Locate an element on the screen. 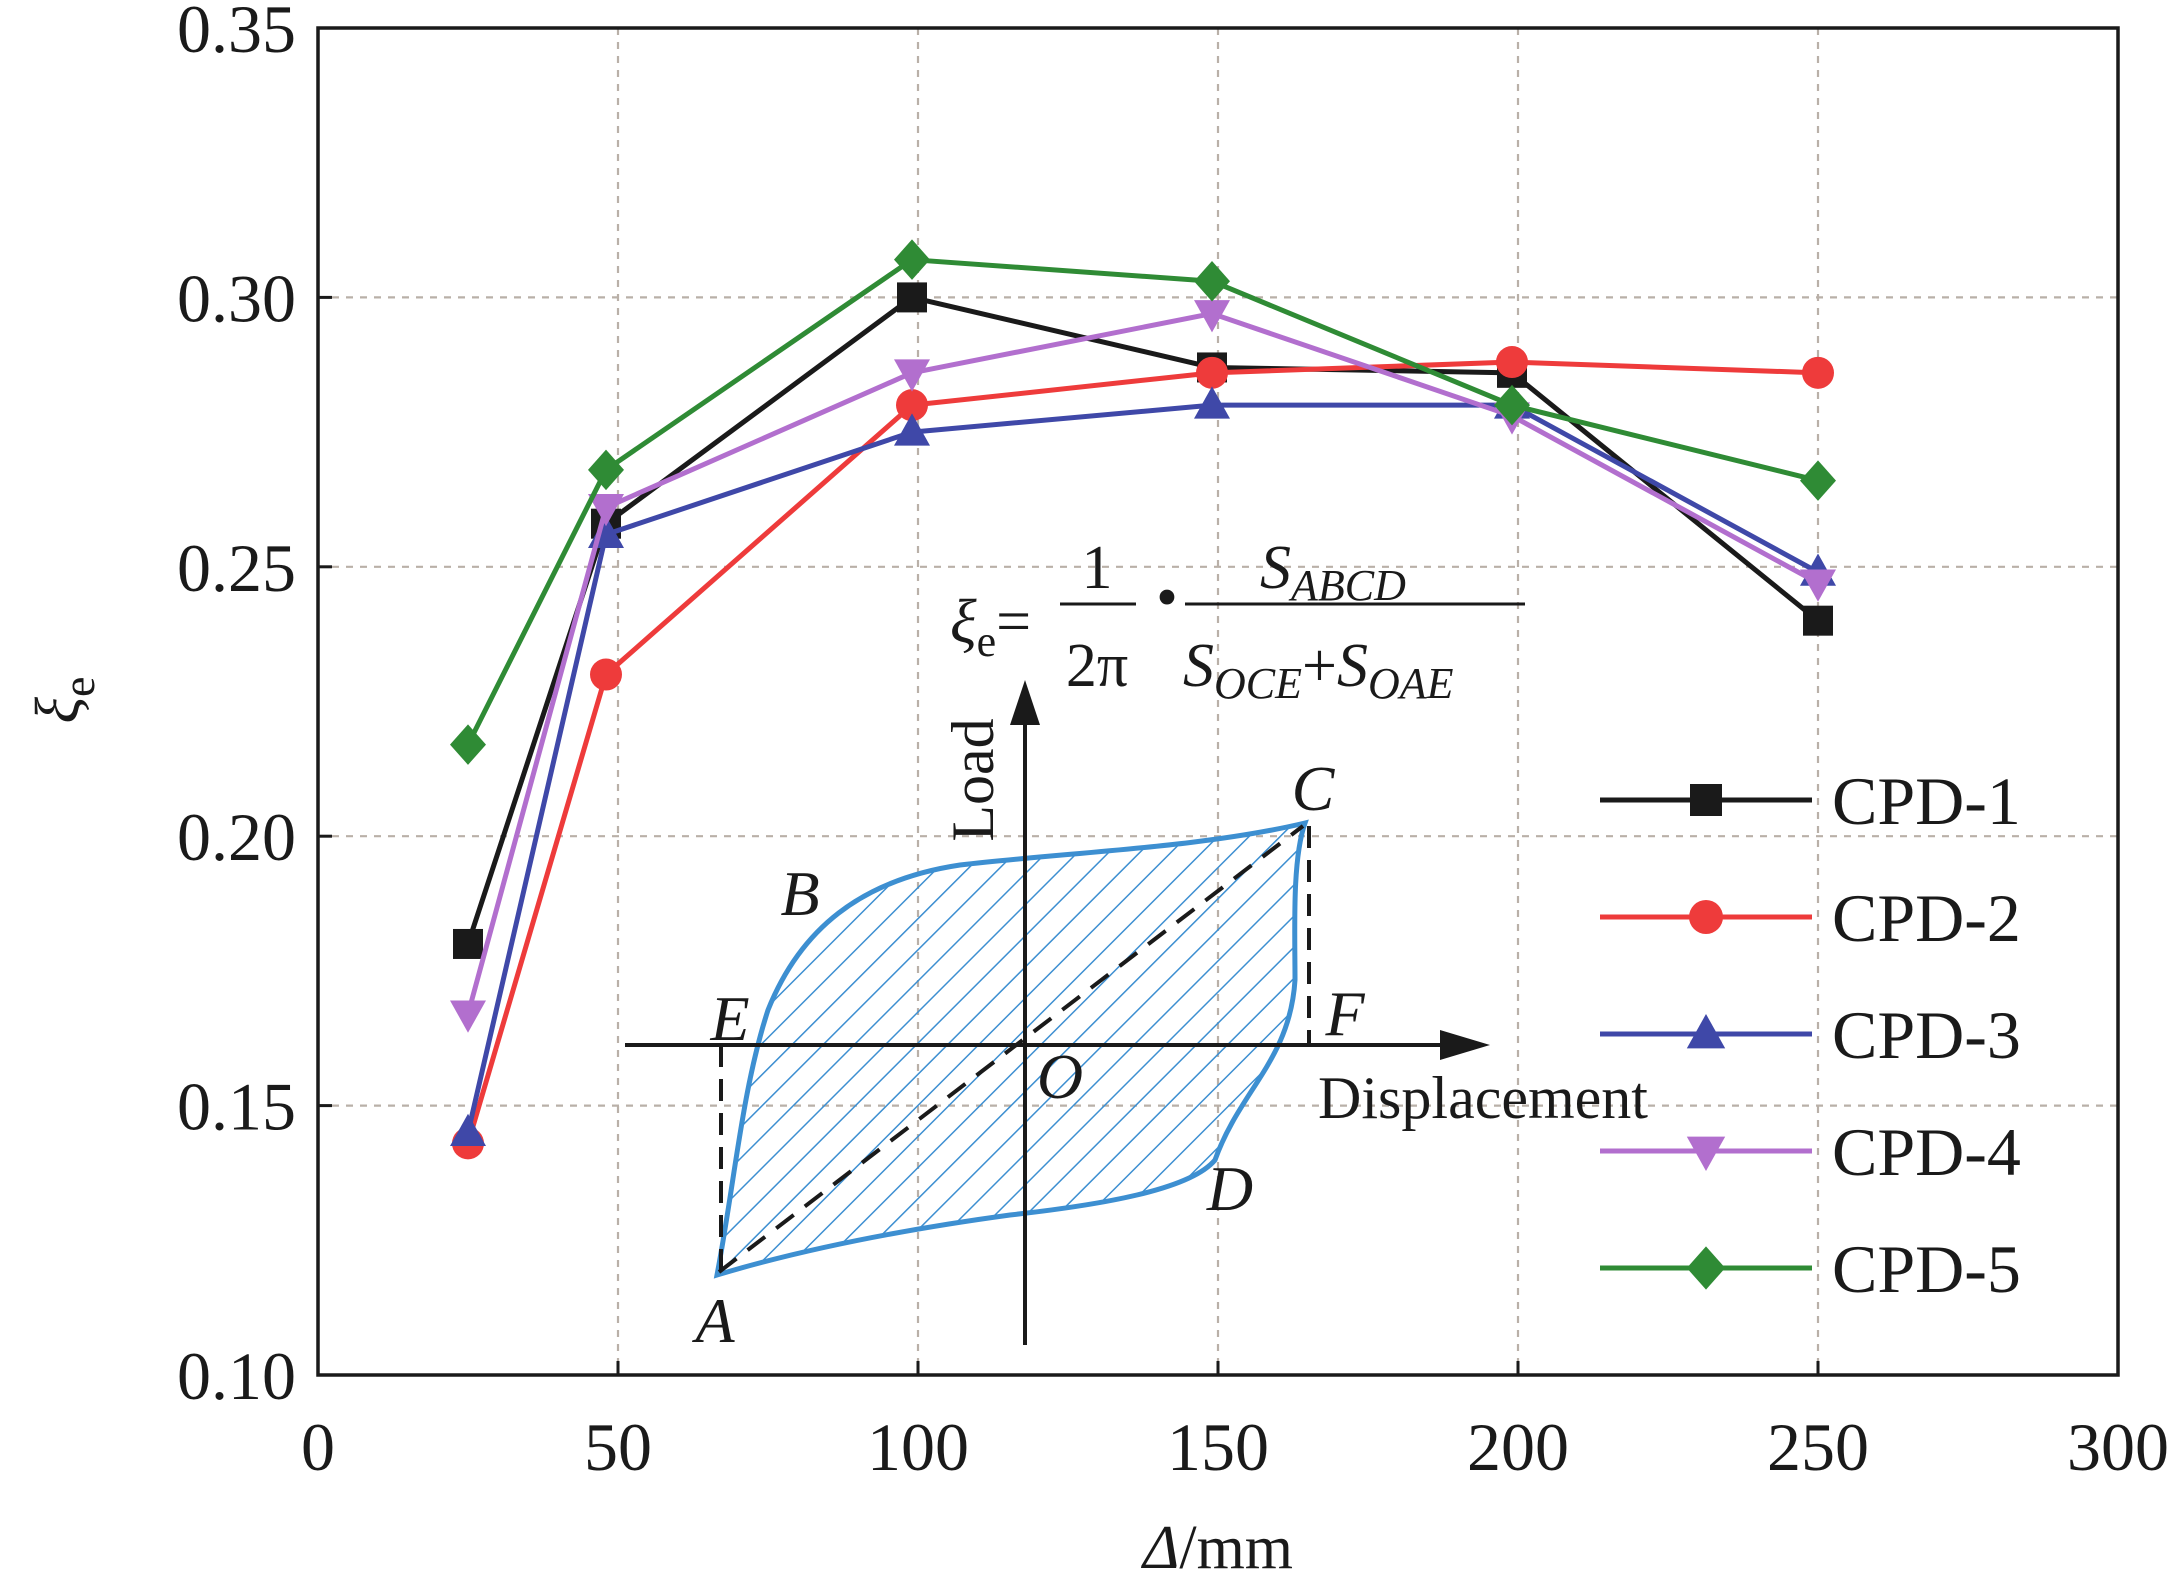  load-axis-label: Load is located at coordinates (973, 779).